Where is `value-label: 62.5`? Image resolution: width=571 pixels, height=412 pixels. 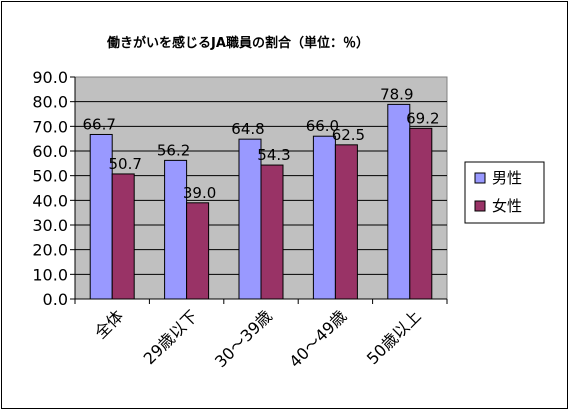
value-label: 62.5 is located at coordinates (348, 135).